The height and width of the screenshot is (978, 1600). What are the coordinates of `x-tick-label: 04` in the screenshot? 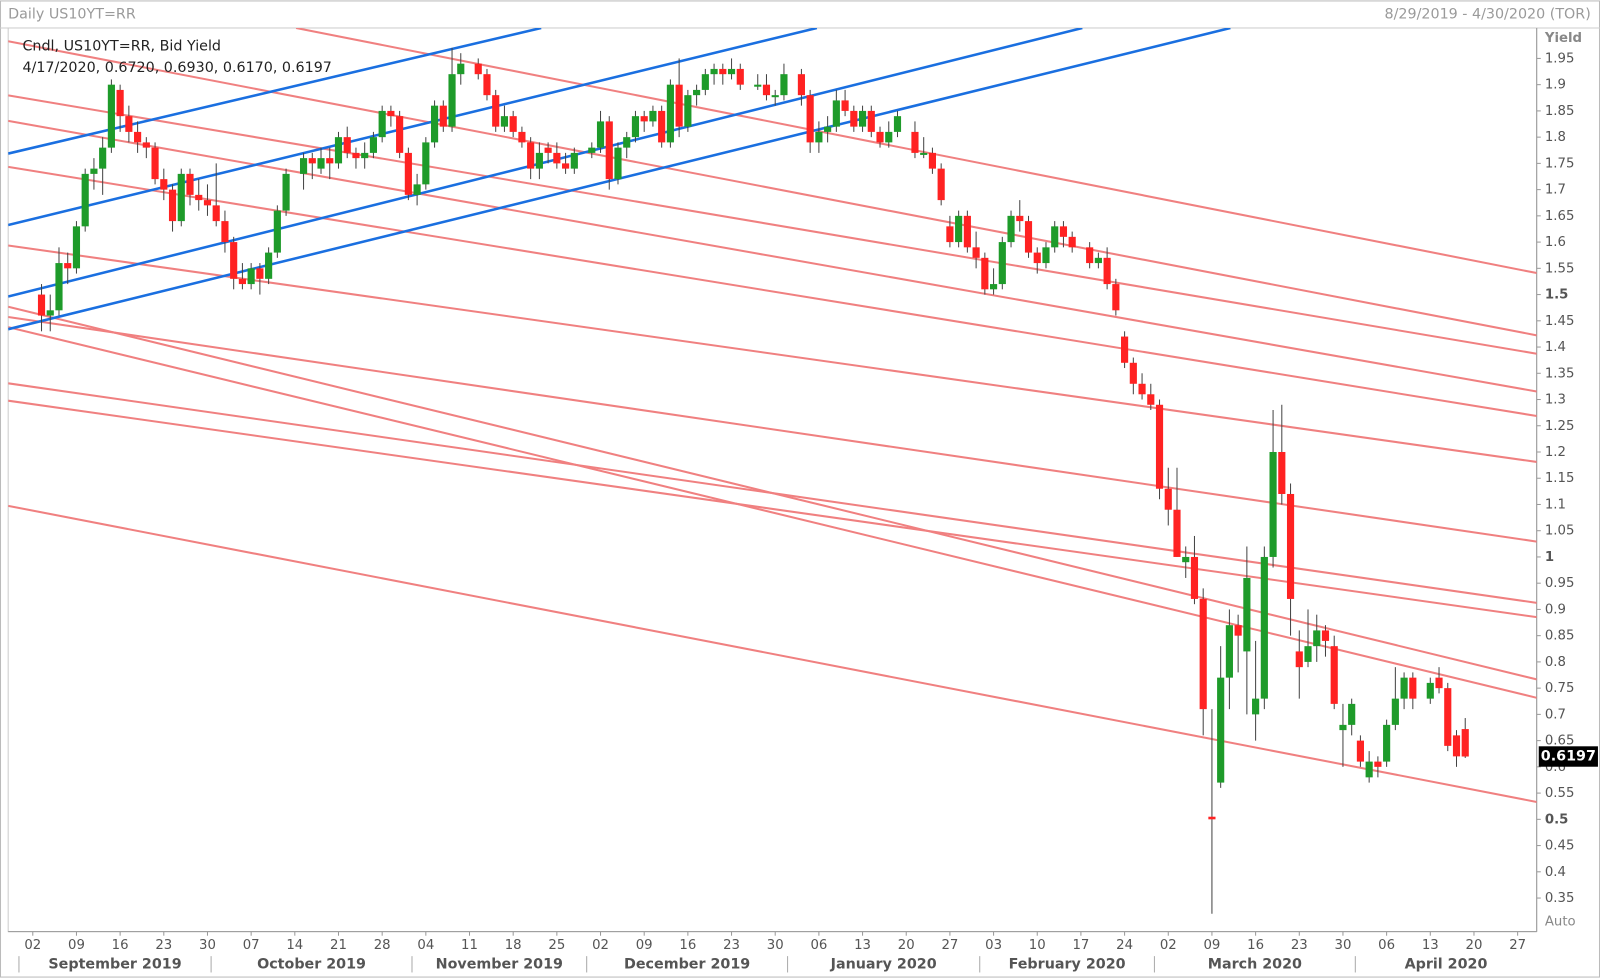 It's located at (425, 945).